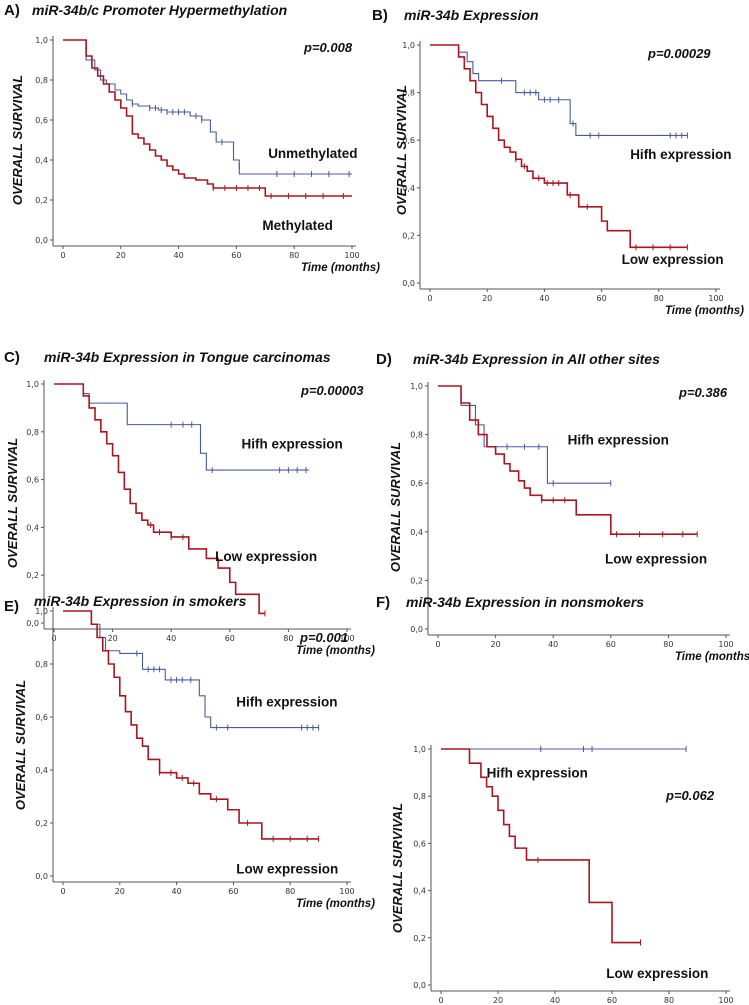 The height and width of the screenshot is (1005, 749). Describe the element at coordinates (679, 53) in the screenshot. I see `p-value: p=0.00029` at that location.